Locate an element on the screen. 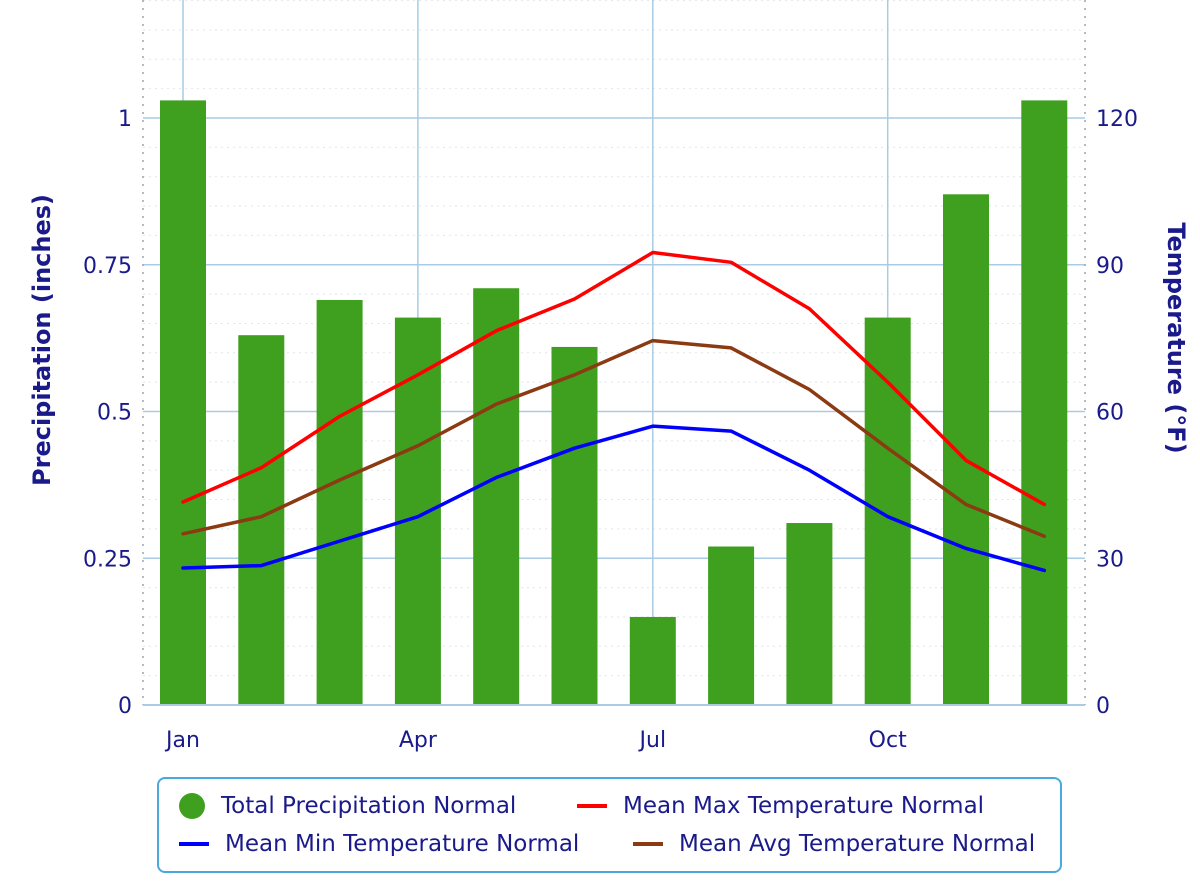 Image resolution: width=1200 pixels, height=893 pixels. legend-label-avg-temp: Mean Avg Temperature Normal is located at coordinates (857, 844).